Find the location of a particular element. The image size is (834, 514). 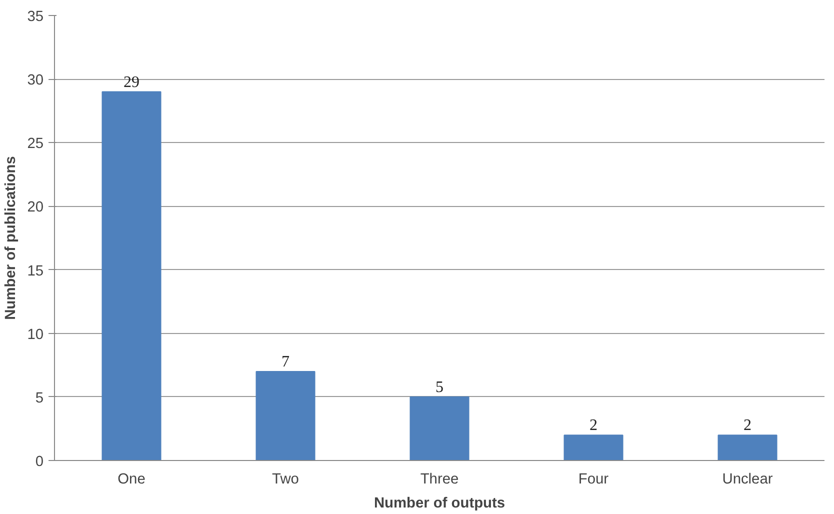

y-tick-label: 20 is located at coordinates (35, 208).